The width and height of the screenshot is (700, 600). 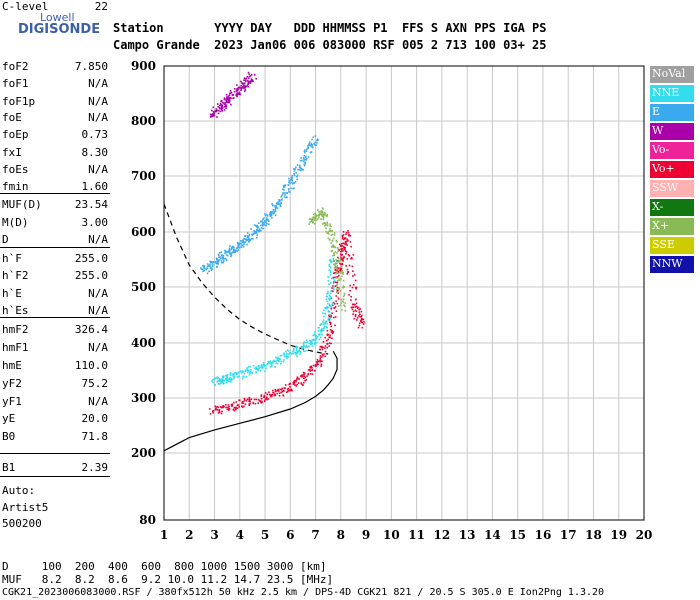 What do you see at coordinates (101, 6) in the screenshot?
I see `param-value: 22` at bounding box center [101, 6].